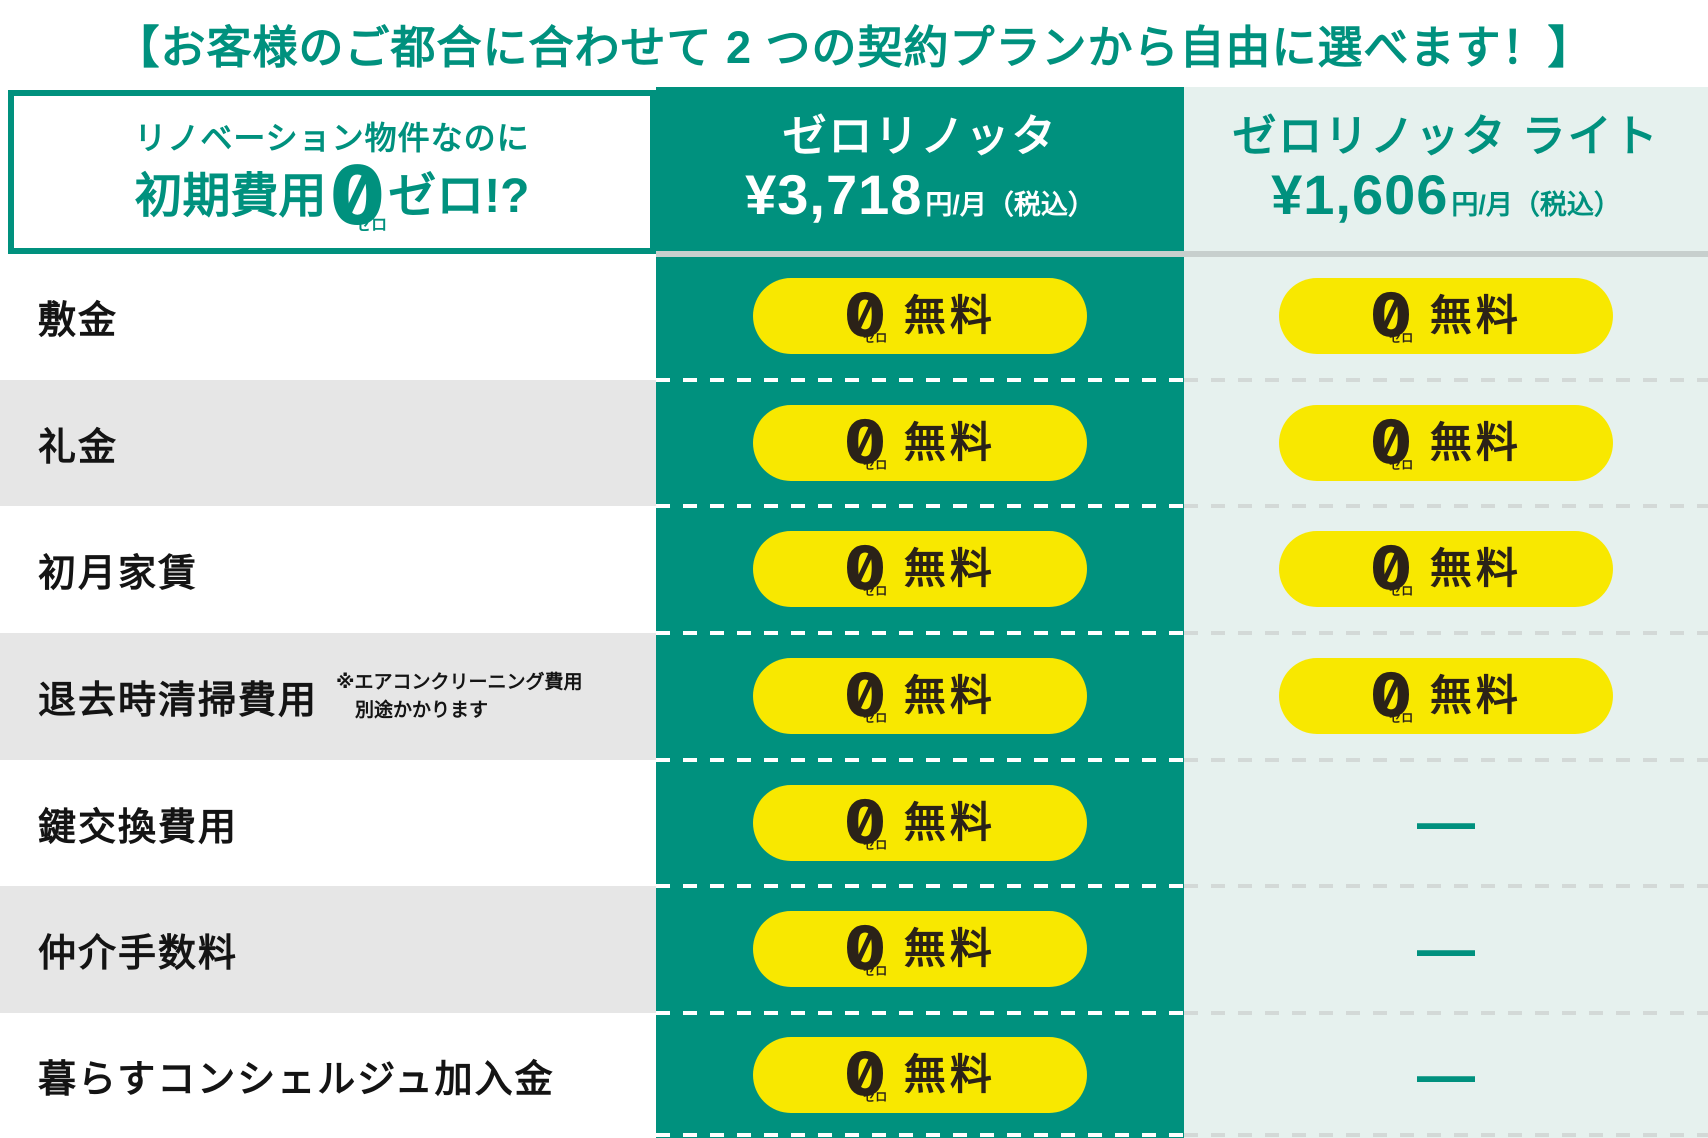 This screenshot has height=1138, width=1708. I want to click on plan1-price-amount: ¥3,718, so click(834, 194).